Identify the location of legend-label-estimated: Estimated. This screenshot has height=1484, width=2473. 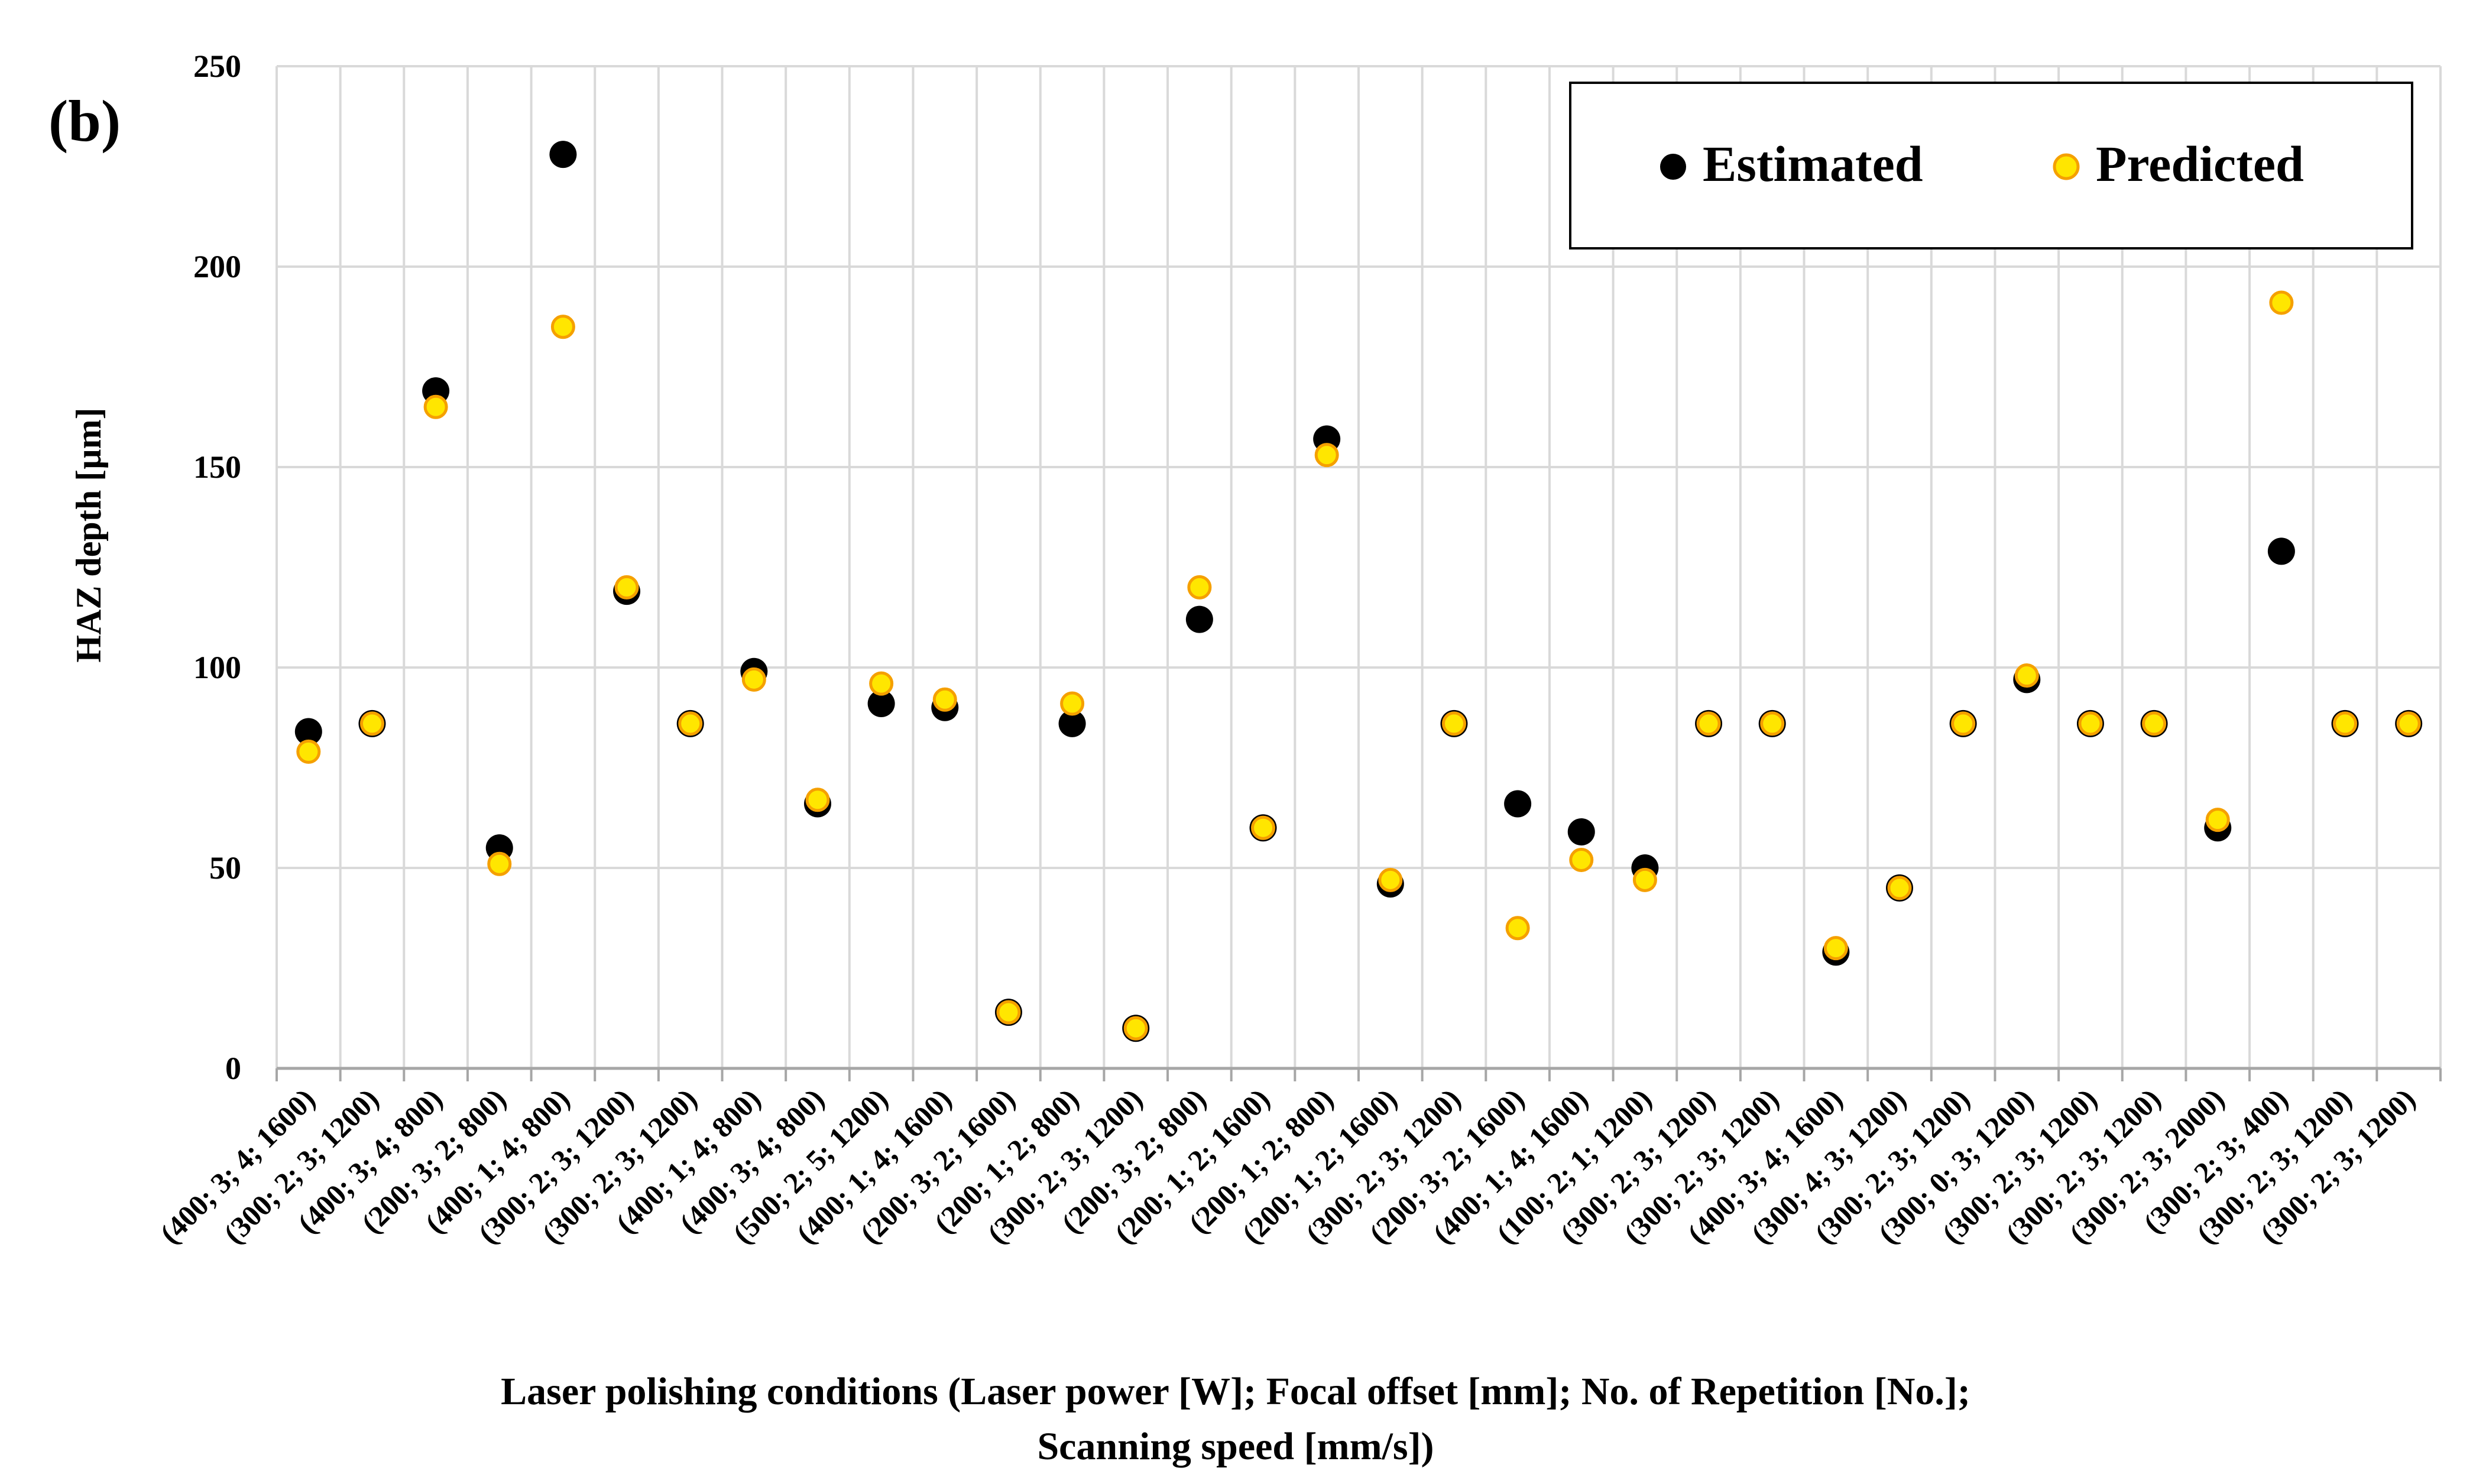
(1813, 163).